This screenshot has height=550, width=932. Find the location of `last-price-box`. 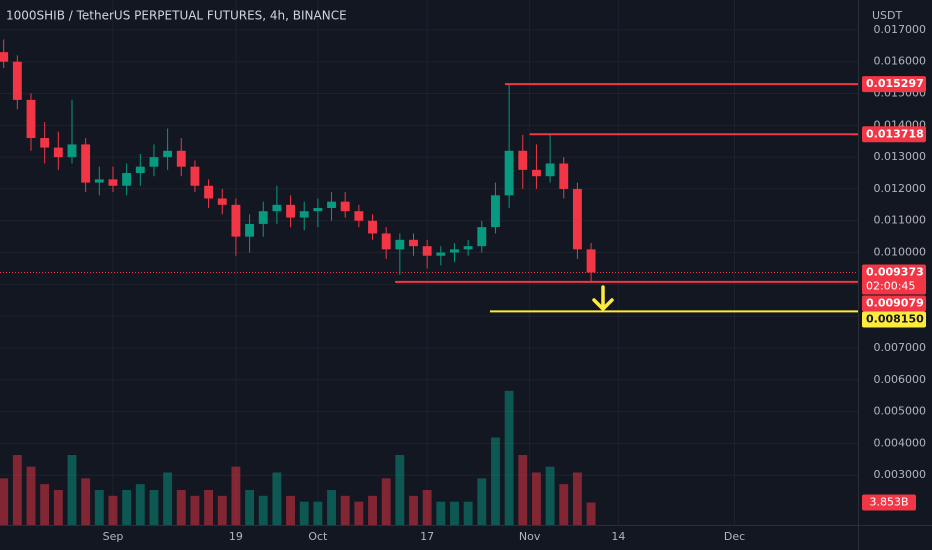

last-price-box is located at coordinates (894, 279).